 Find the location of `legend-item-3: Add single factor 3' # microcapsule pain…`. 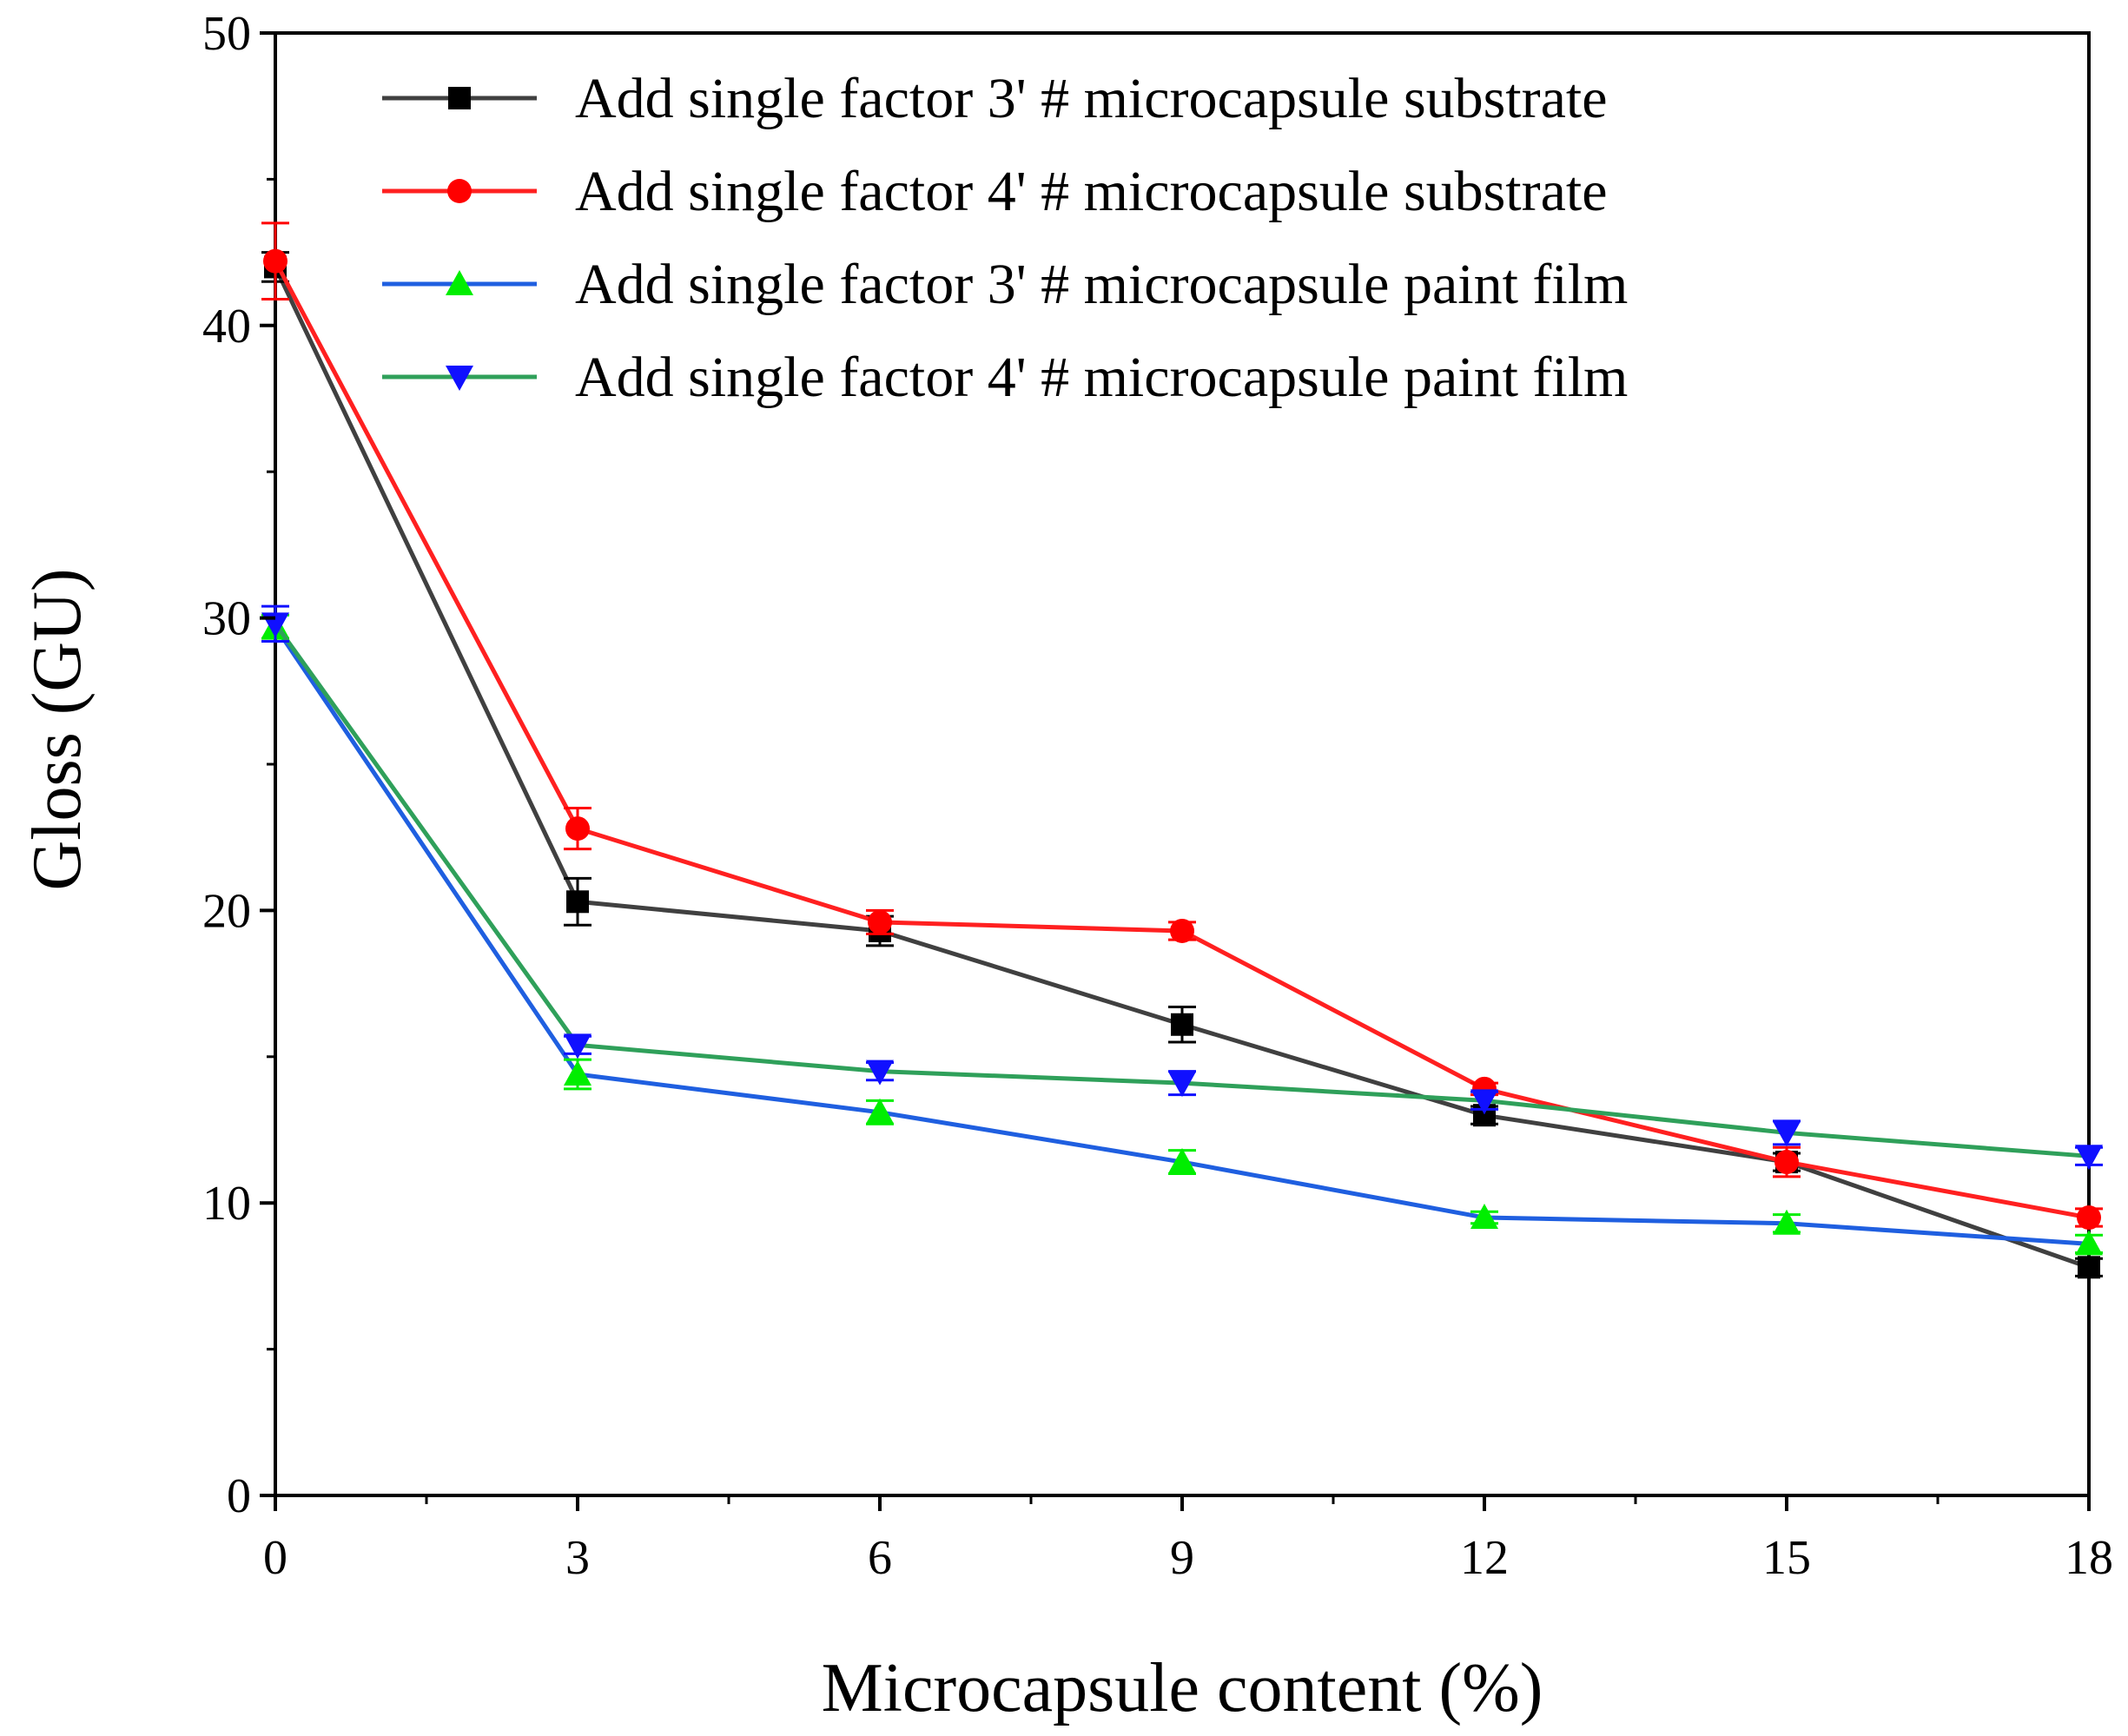

legend-item-3: Add single factor 3' # microcapsule pain… is located at coordinates (1005, 284).